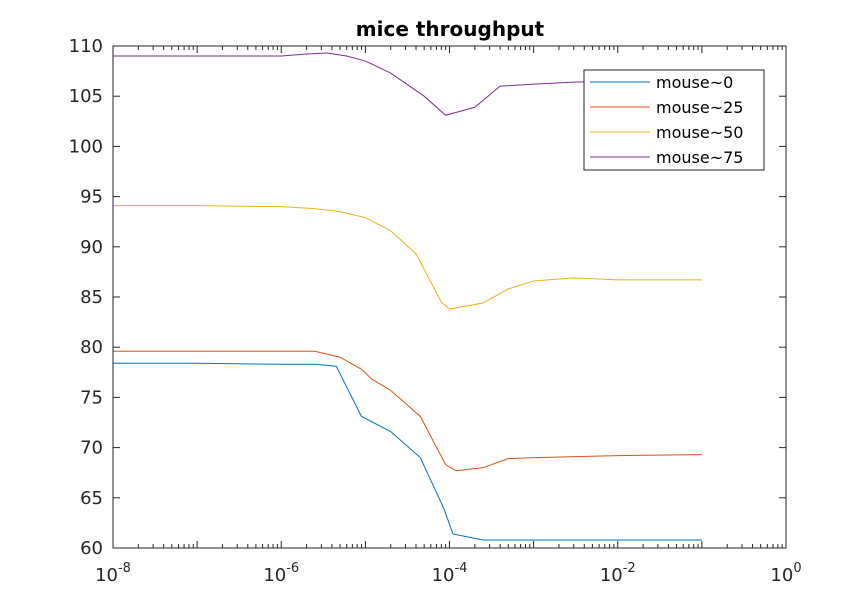 The image size is (868, 616). Describe the element at coordinates (91, 247) in the screenshot. I see `y-tick-label: 90` at that location.